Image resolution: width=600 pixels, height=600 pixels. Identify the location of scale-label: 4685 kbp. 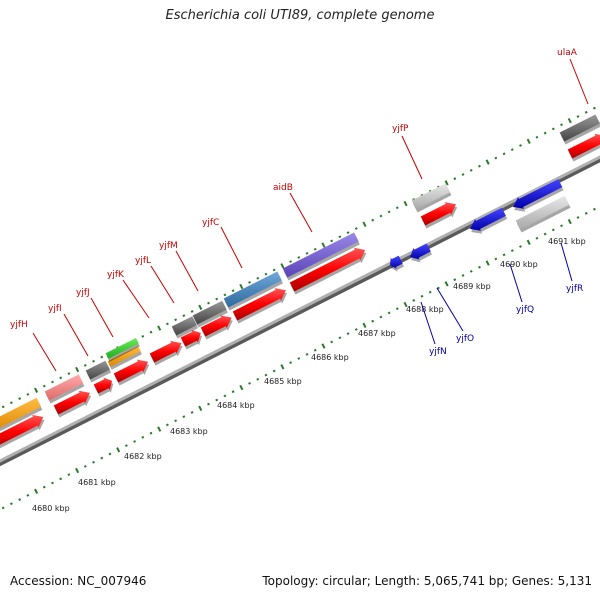
(283, 381).